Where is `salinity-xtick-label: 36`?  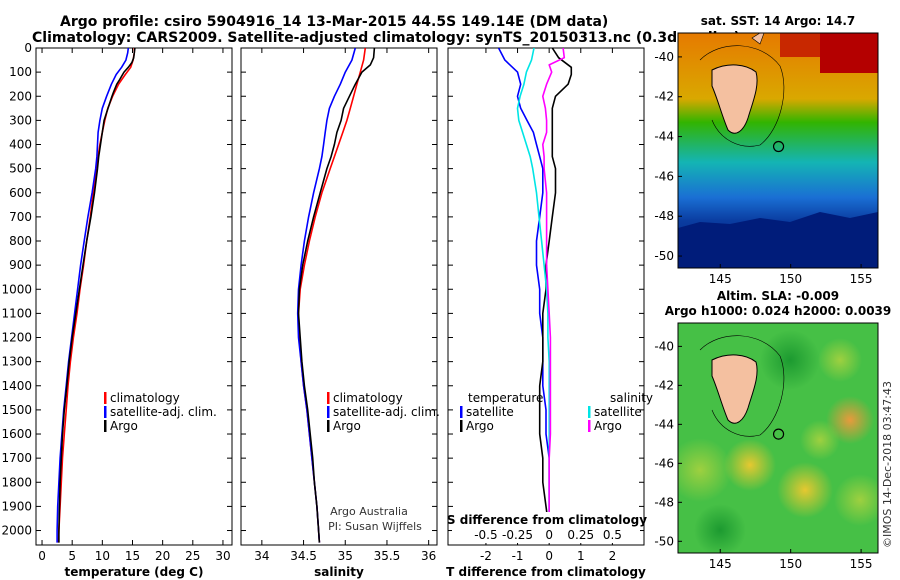
salinity-xtick-label: 36 is located at coordinates (428, 556).